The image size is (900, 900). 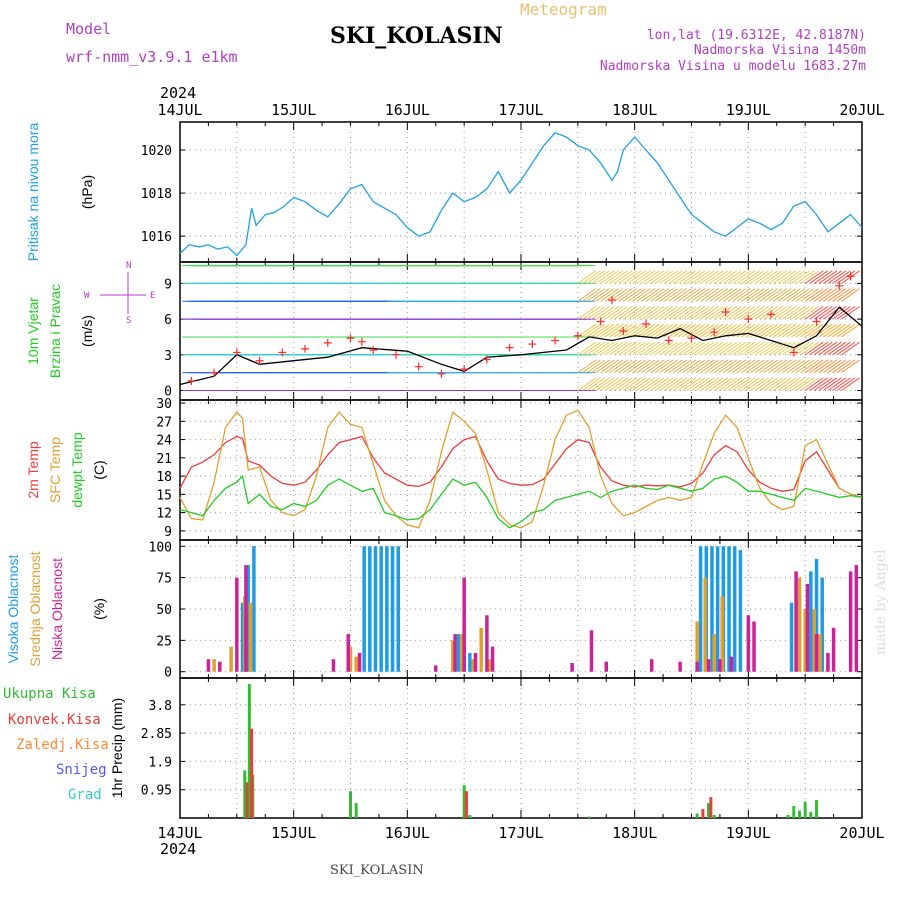 I want to click on model-label: Model, so click(x=88, y=29).